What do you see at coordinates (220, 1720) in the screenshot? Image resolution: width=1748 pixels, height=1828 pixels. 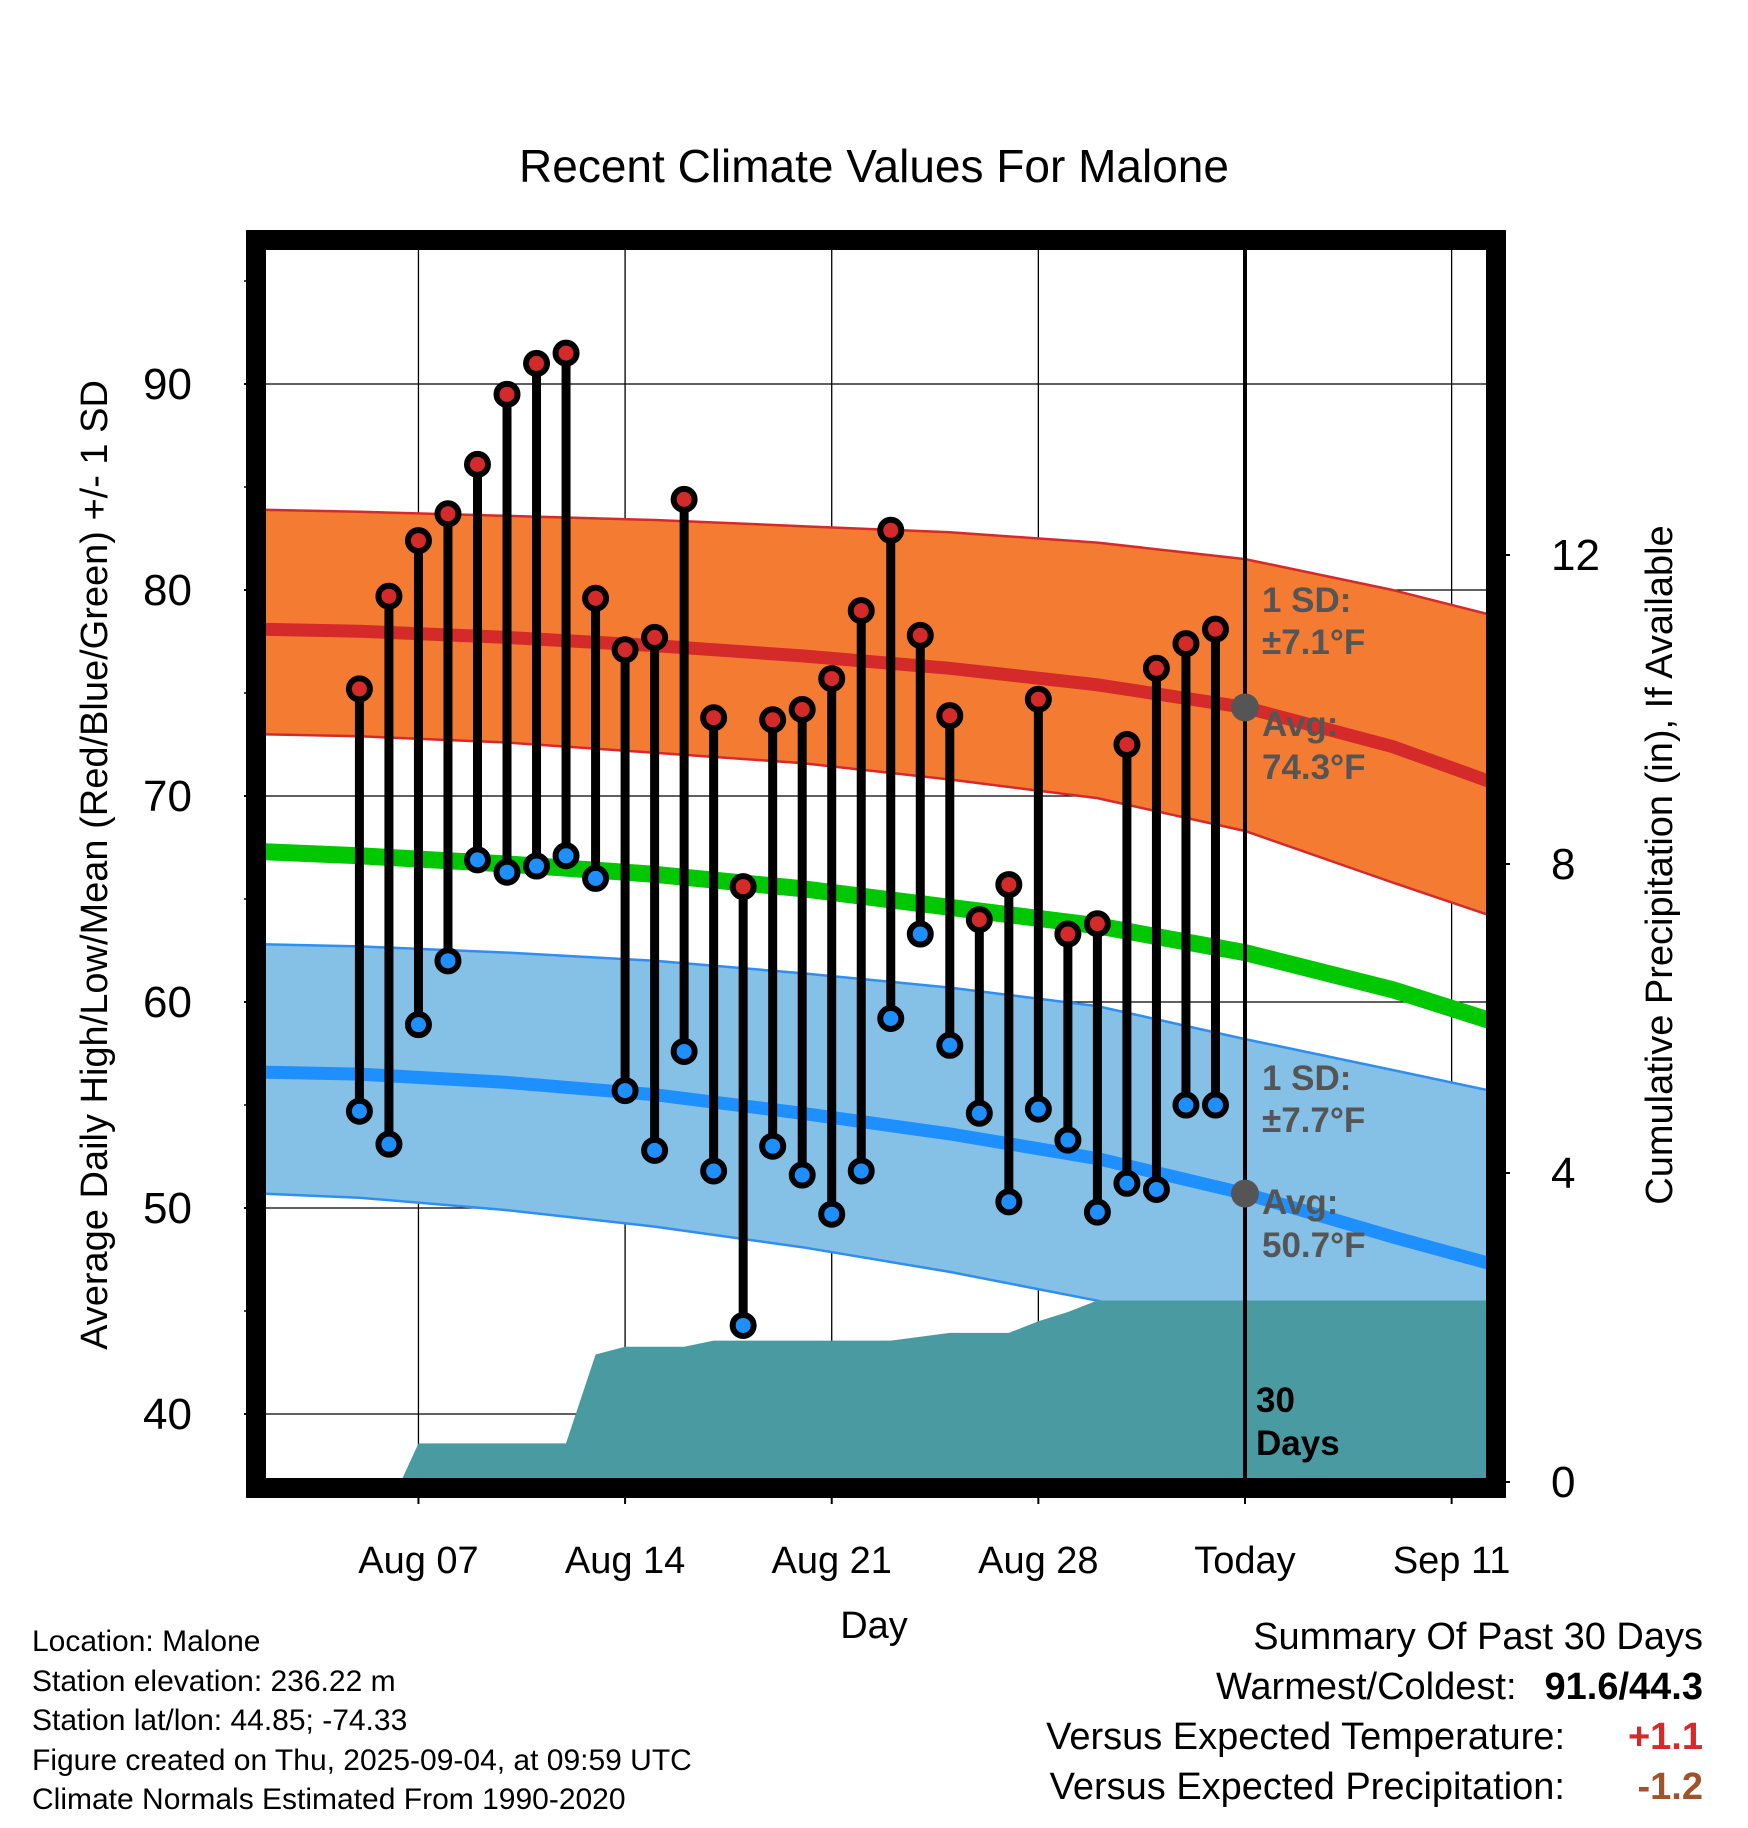 I see `latlon-text: Station lat/lon: 44.85; -74.33` at bounding box center [220, 1720].